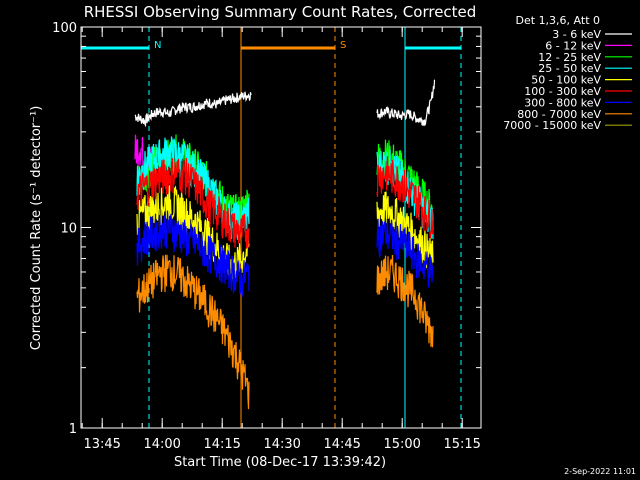 This screenshot has height=480, width=640. I want to click on legend-entry-label: 6 - 12 keV, so click(573, 45).